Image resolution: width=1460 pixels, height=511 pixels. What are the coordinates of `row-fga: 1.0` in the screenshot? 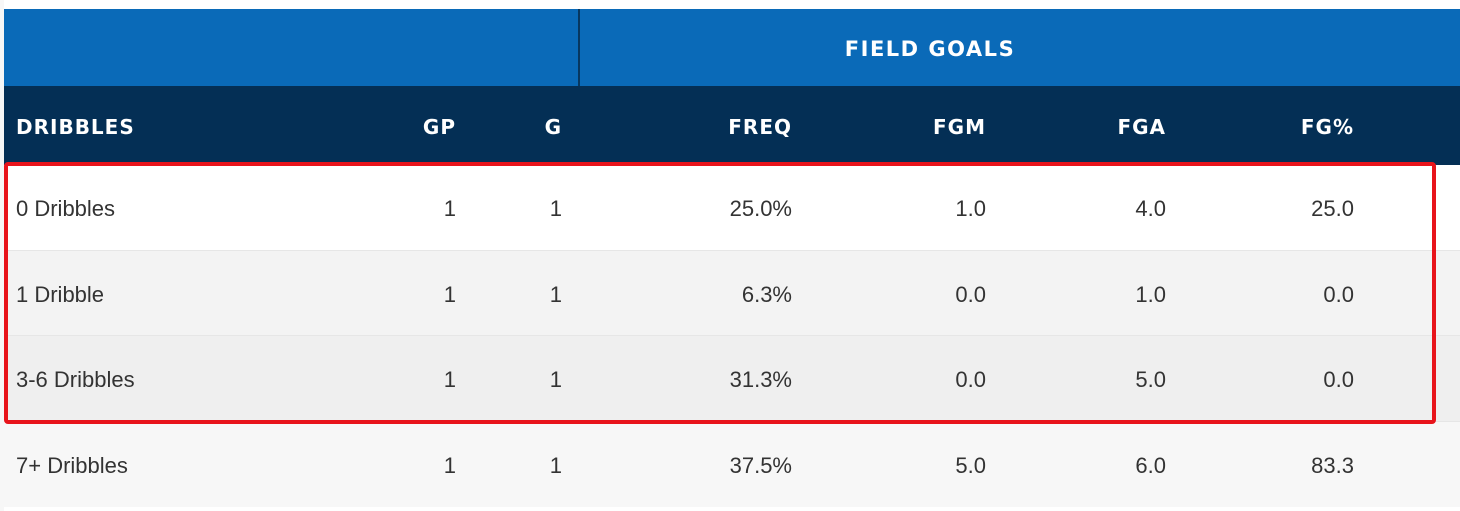 It's located at (1150, 294).